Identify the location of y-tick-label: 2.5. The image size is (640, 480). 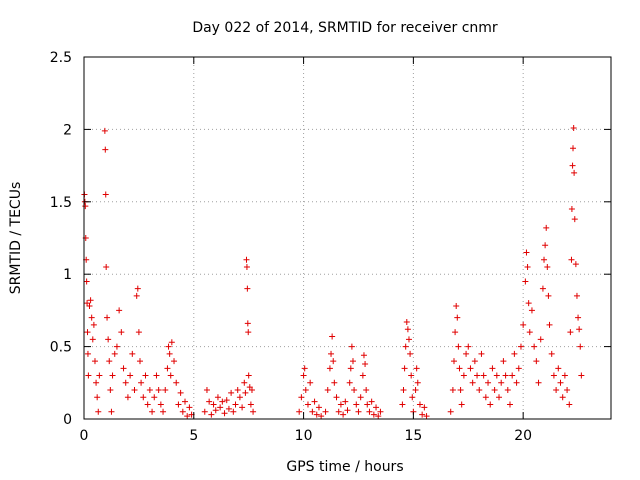
(61, 58).